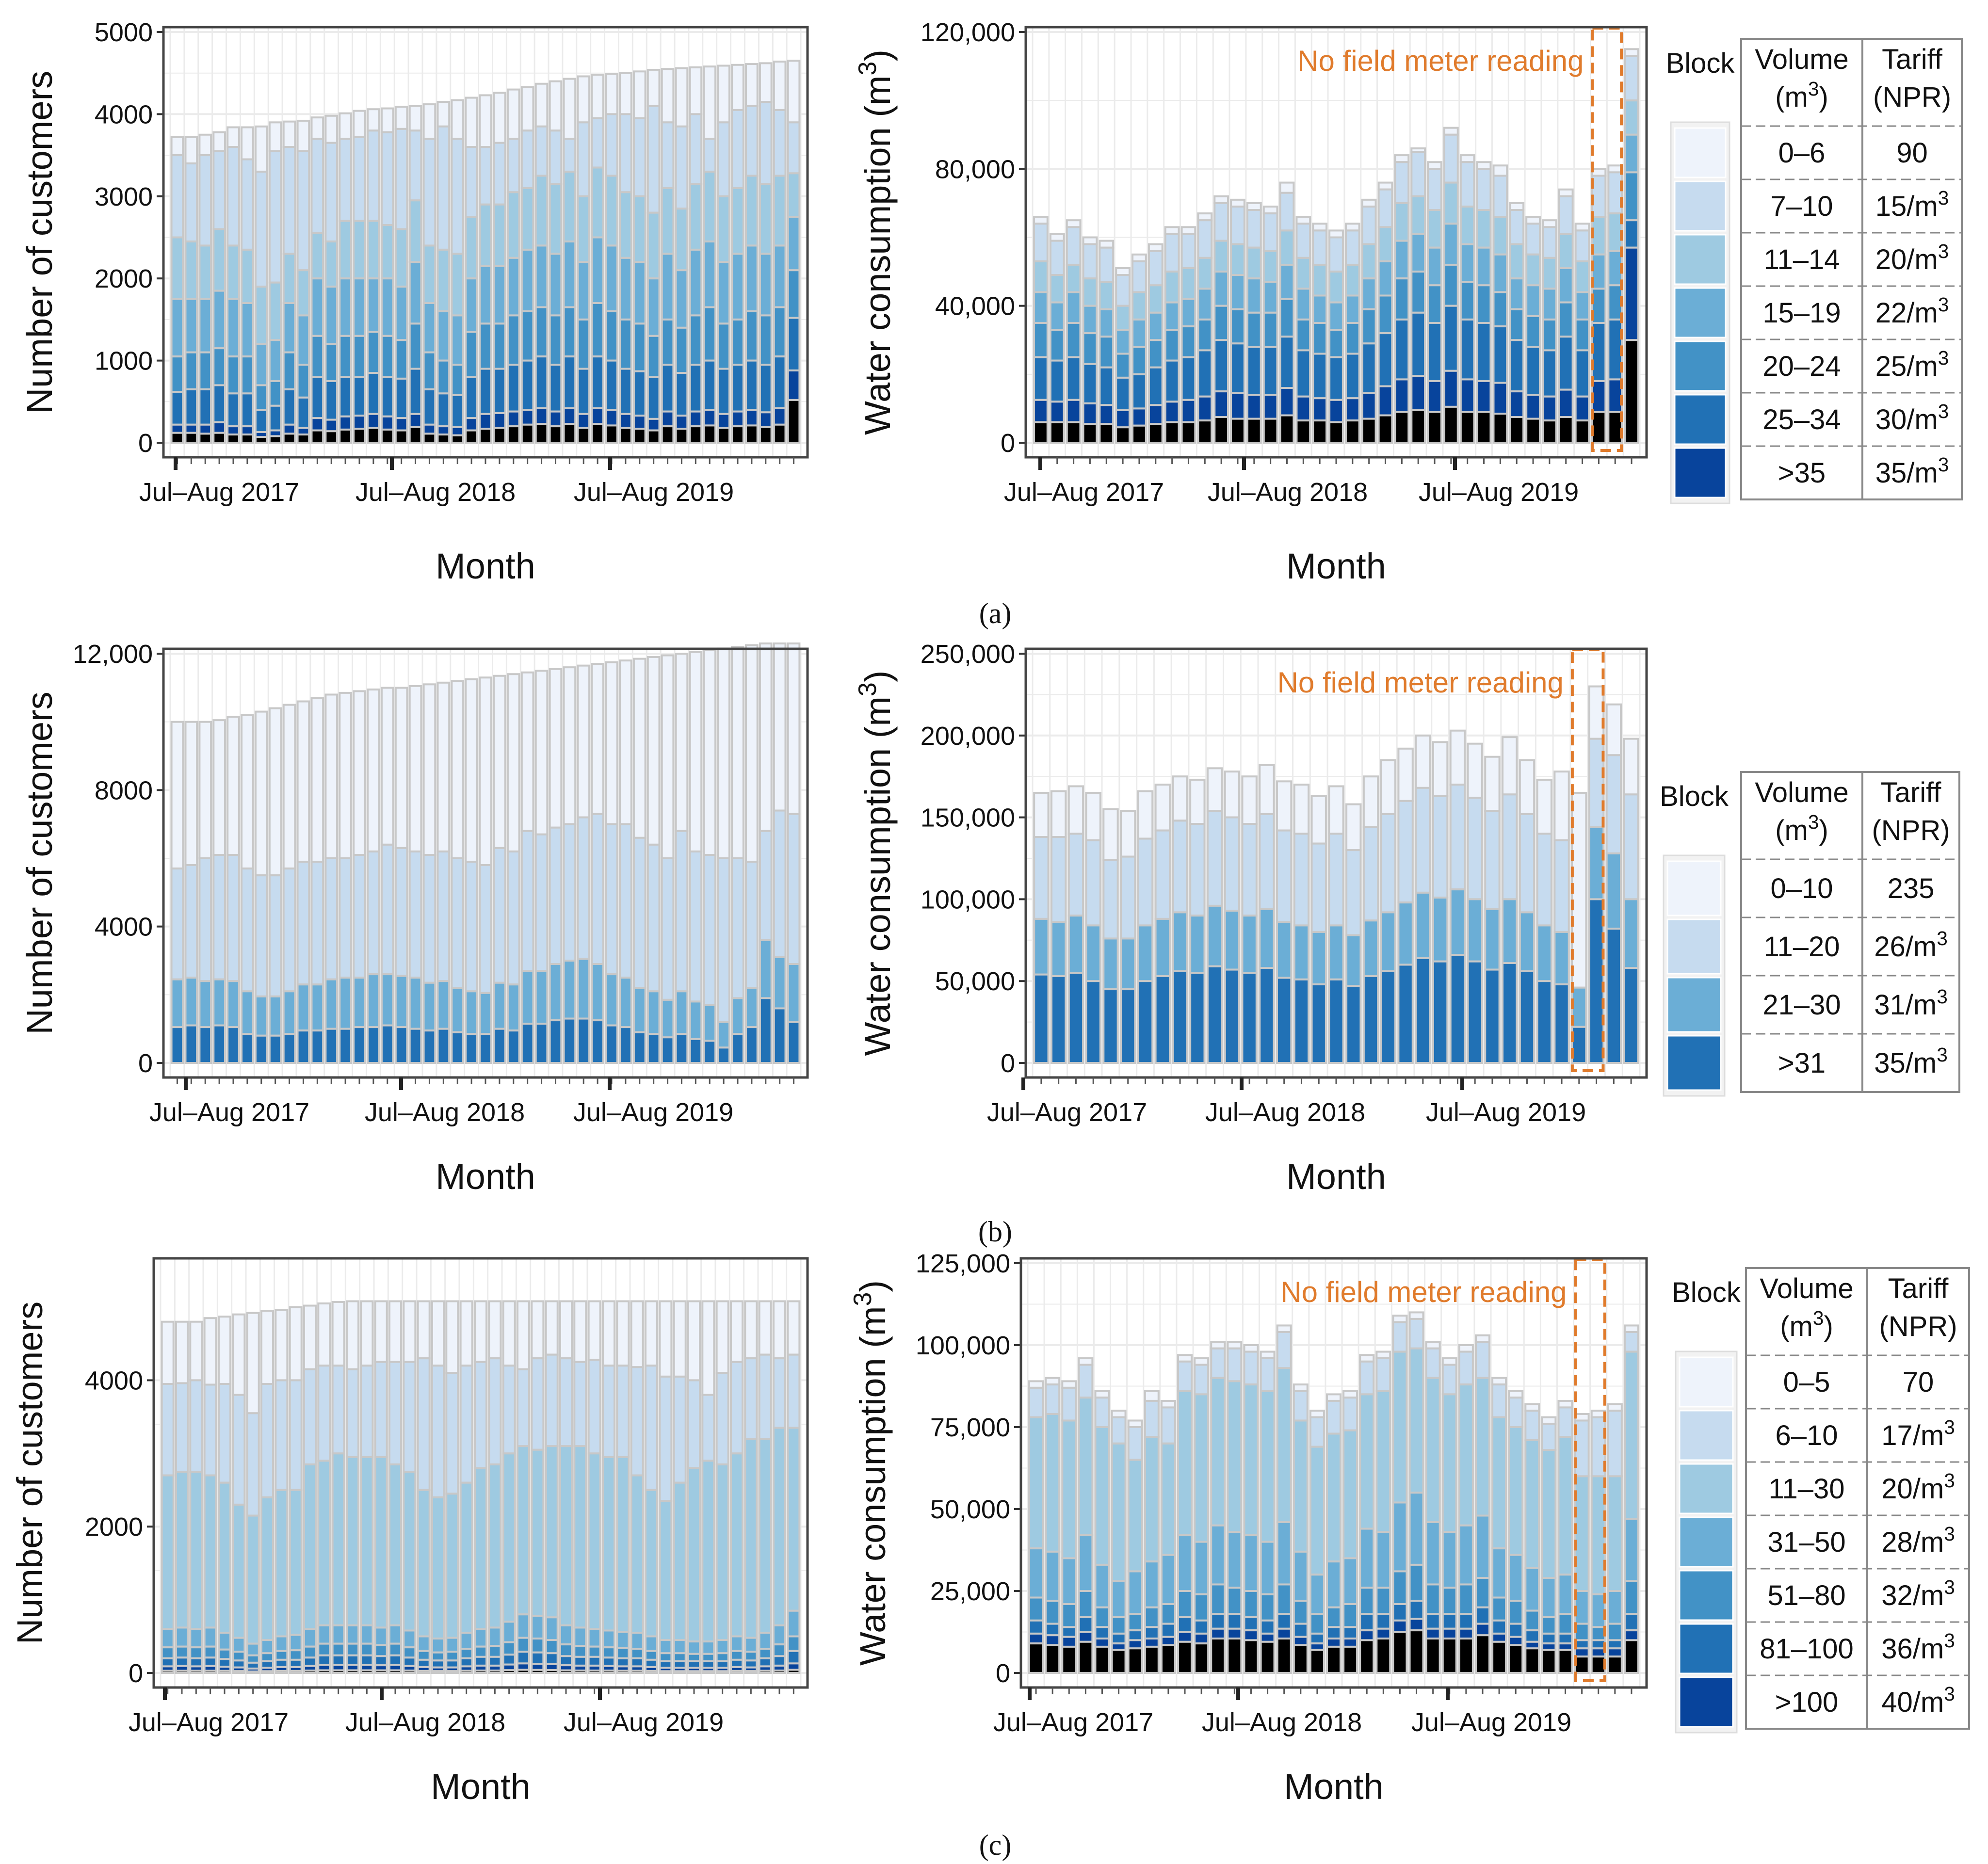 This screenshot has width=1988, height=1864. I want to click on legend-tariff-value: 35/m3, so click(1912, 471).